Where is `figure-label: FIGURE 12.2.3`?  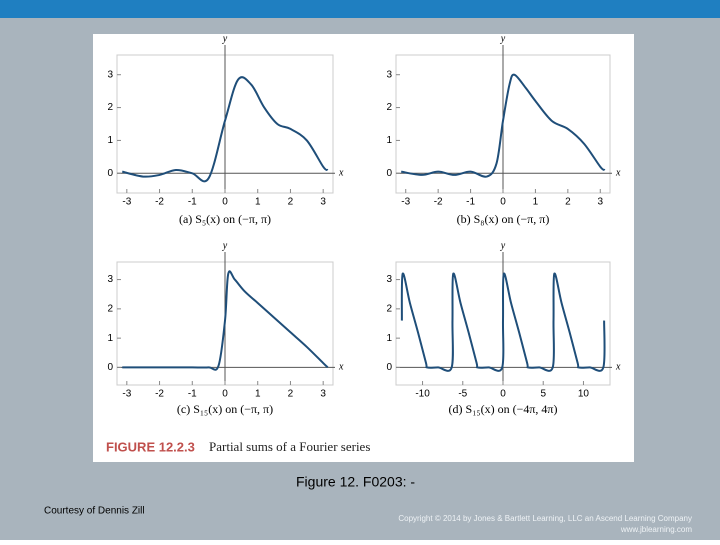 figure-label: FIGURE 12.2.3 is located at coordinates (150, 446).